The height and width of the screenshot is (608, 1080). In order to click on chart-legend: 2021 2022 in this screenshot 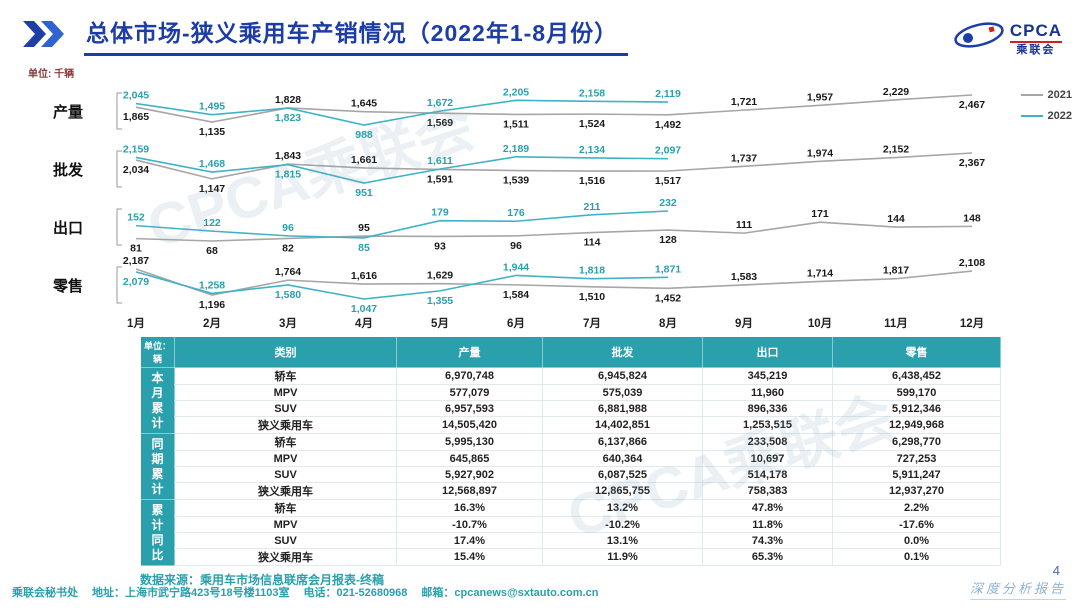, I will do `click(1046, 105)`.